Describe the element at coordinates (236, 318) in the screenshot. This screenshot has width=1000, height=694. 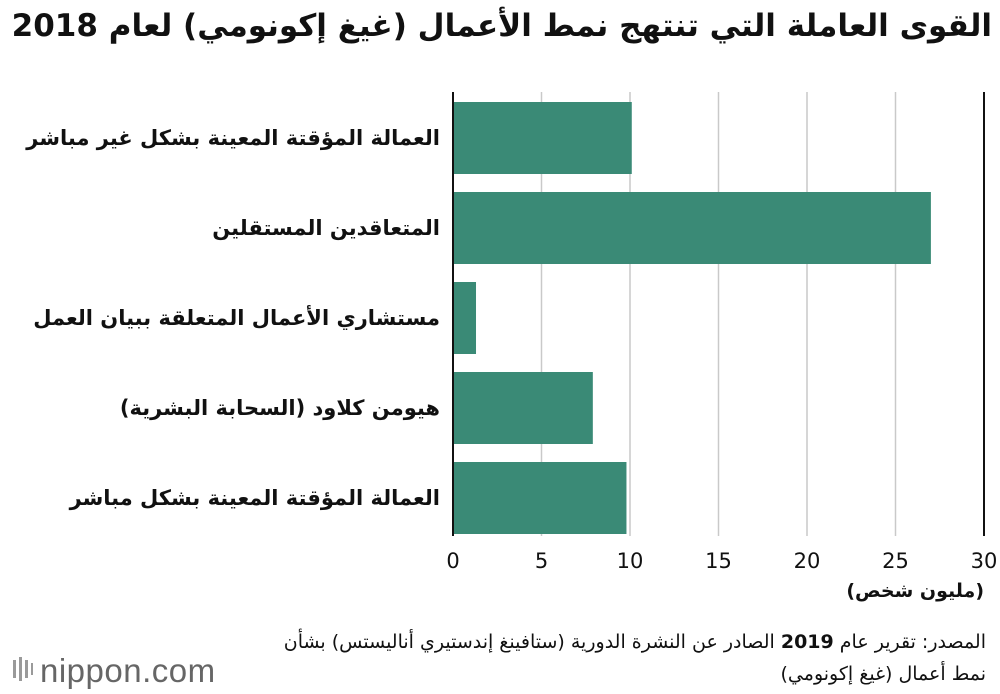
I see `category-label: مستشاري الأعمال المتعلقة ببيان العمل` at that location.